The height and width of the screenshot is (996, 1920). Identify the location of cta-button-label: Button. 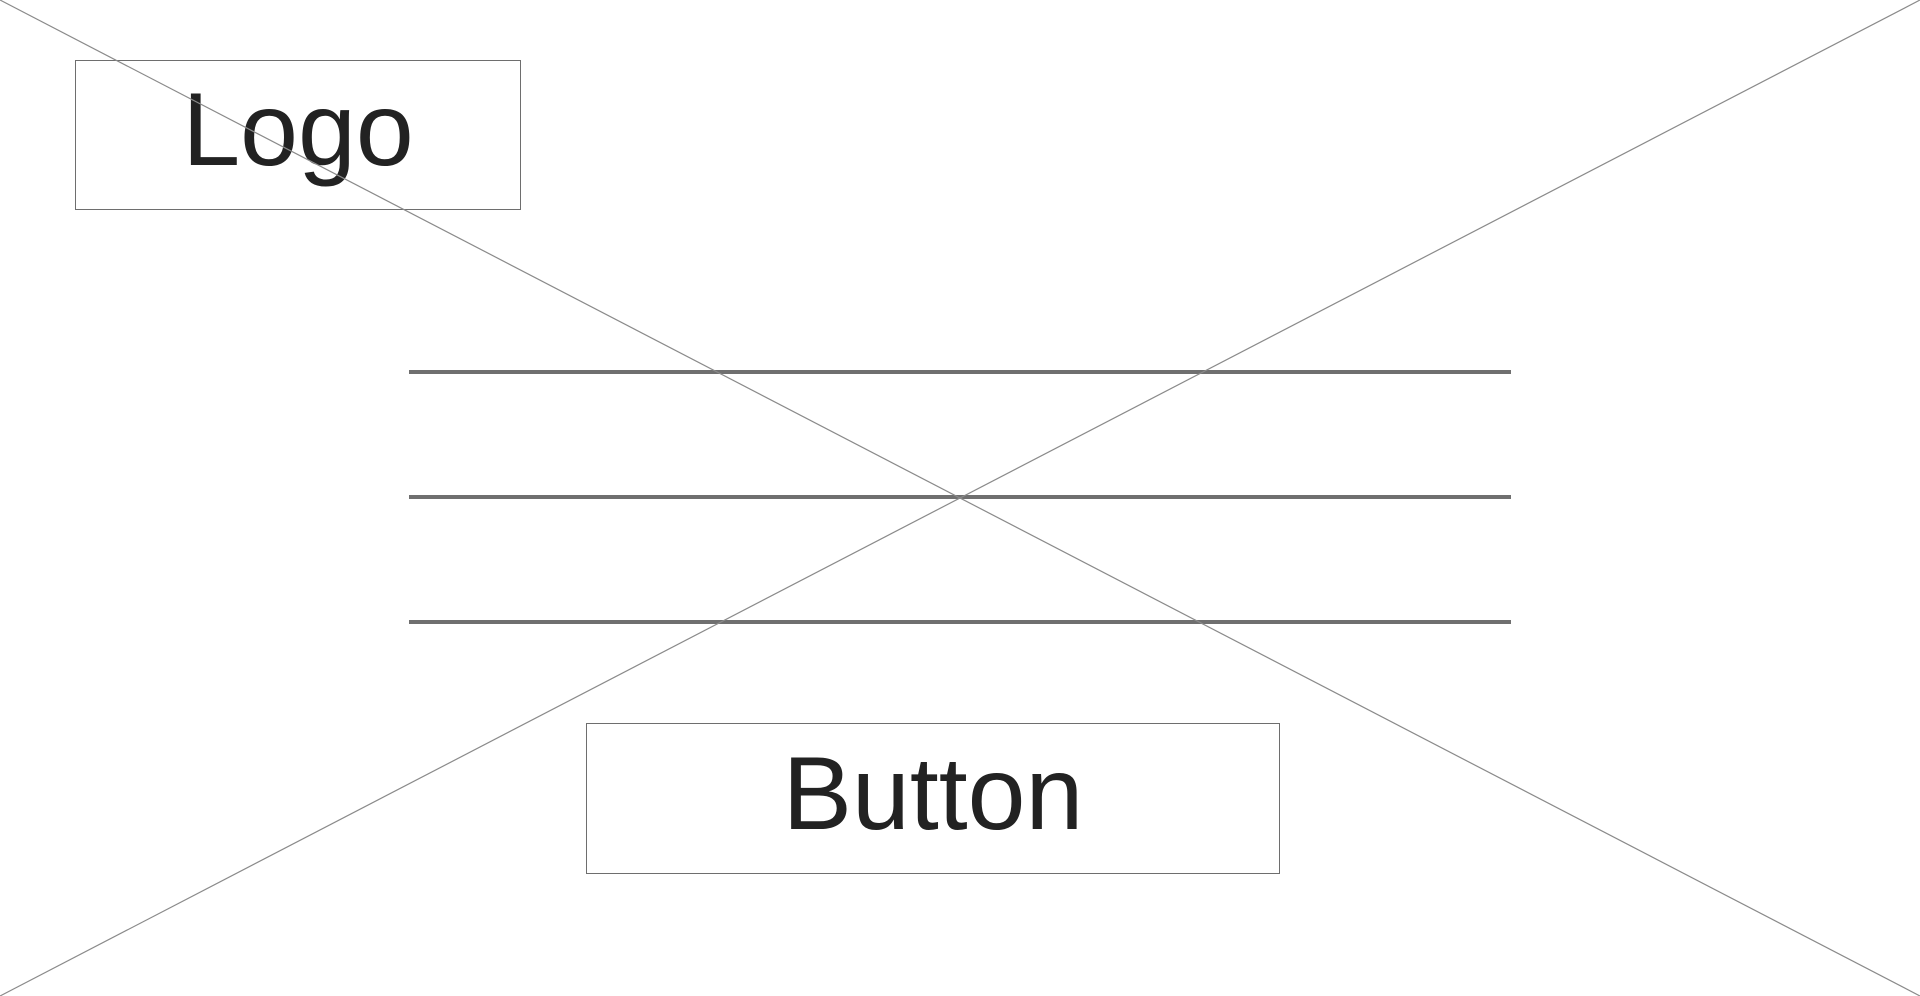
(933, 793).